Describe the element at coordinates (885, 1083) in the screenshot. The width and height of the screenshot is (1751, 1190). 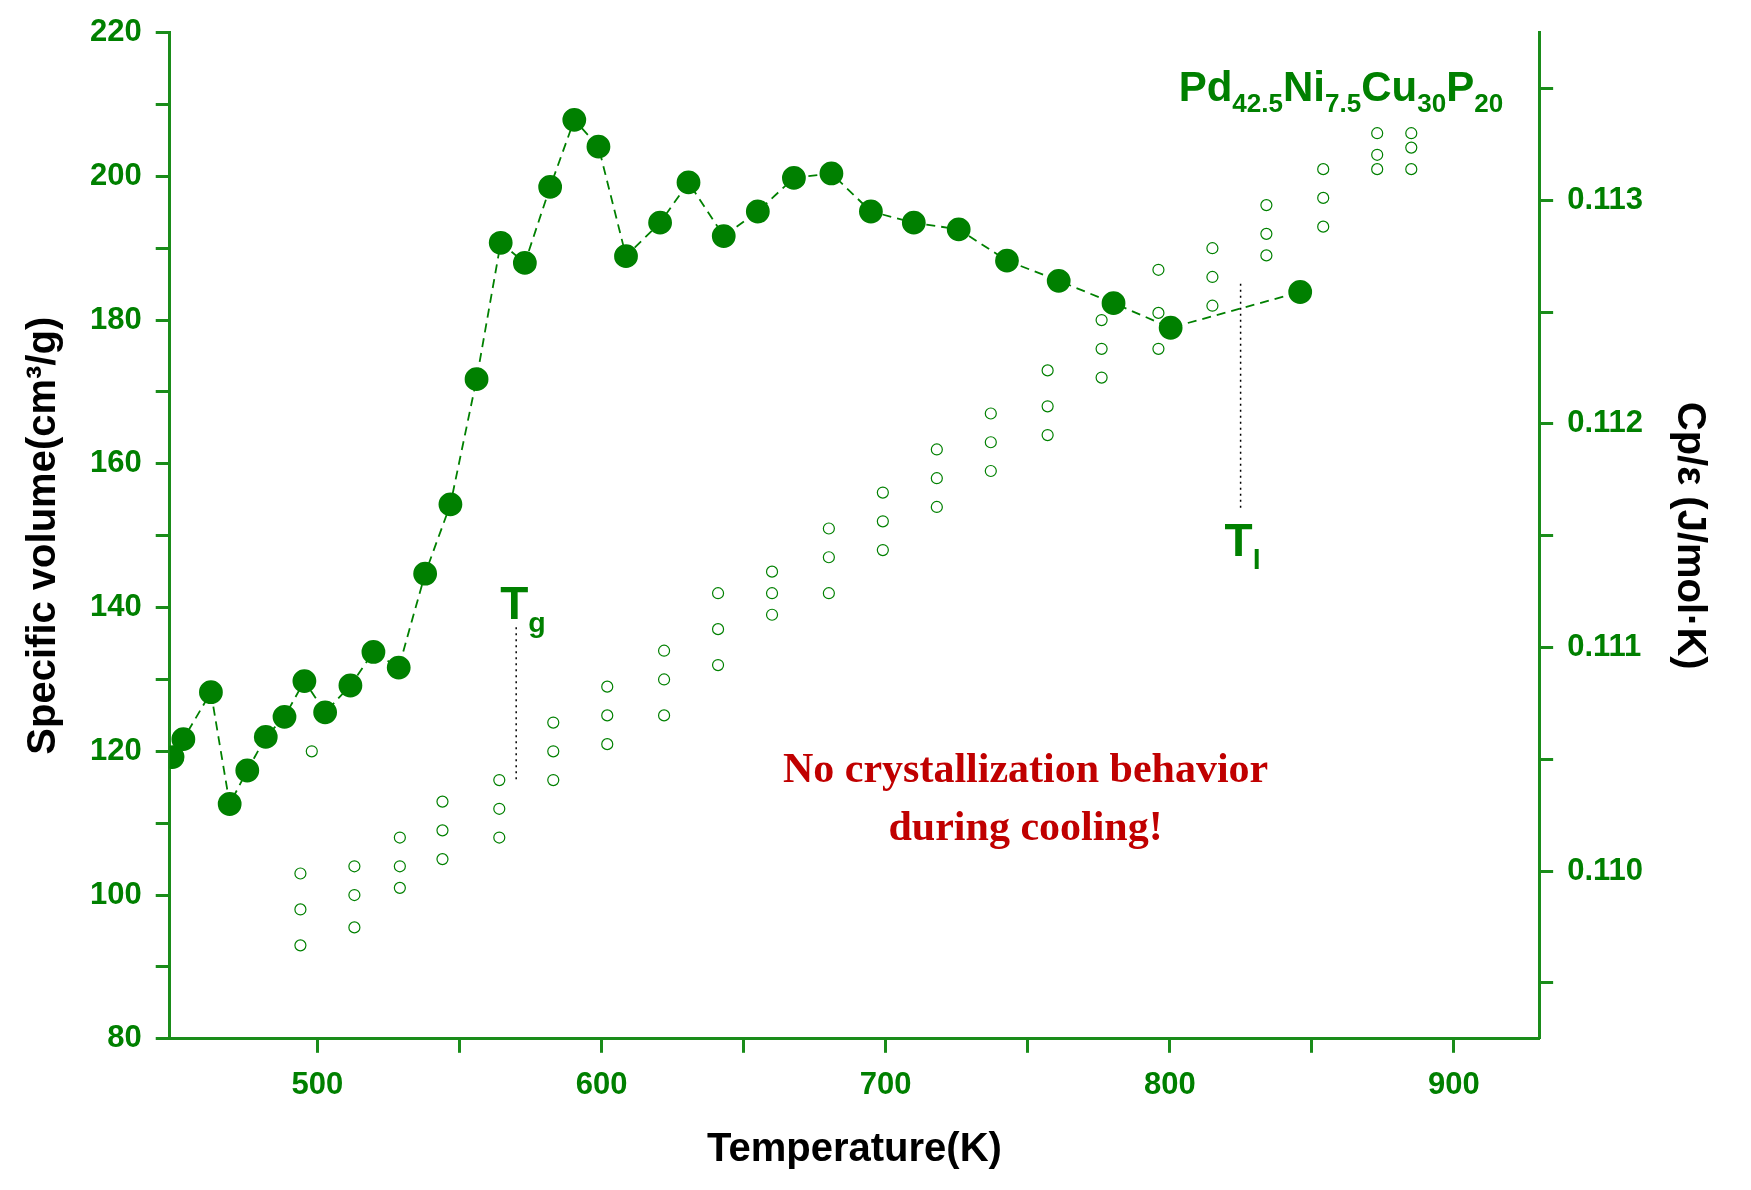
I see `x-tick-label: 700` at that location.